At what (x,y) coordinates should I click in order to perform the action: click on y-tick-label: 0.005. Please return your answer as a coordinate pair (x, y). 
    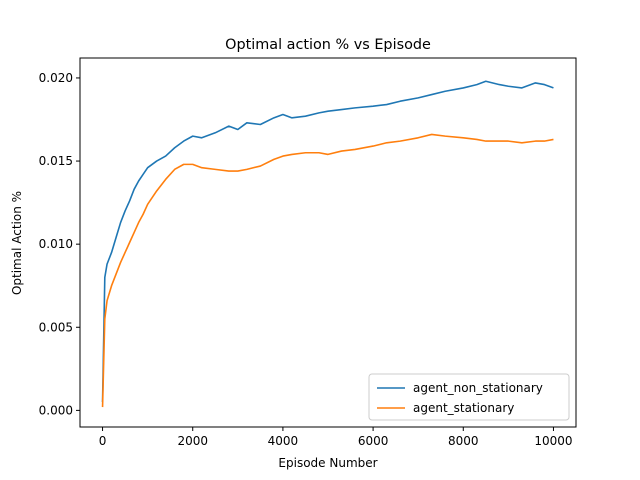
    Looking at the image, I should click on (56, 327).